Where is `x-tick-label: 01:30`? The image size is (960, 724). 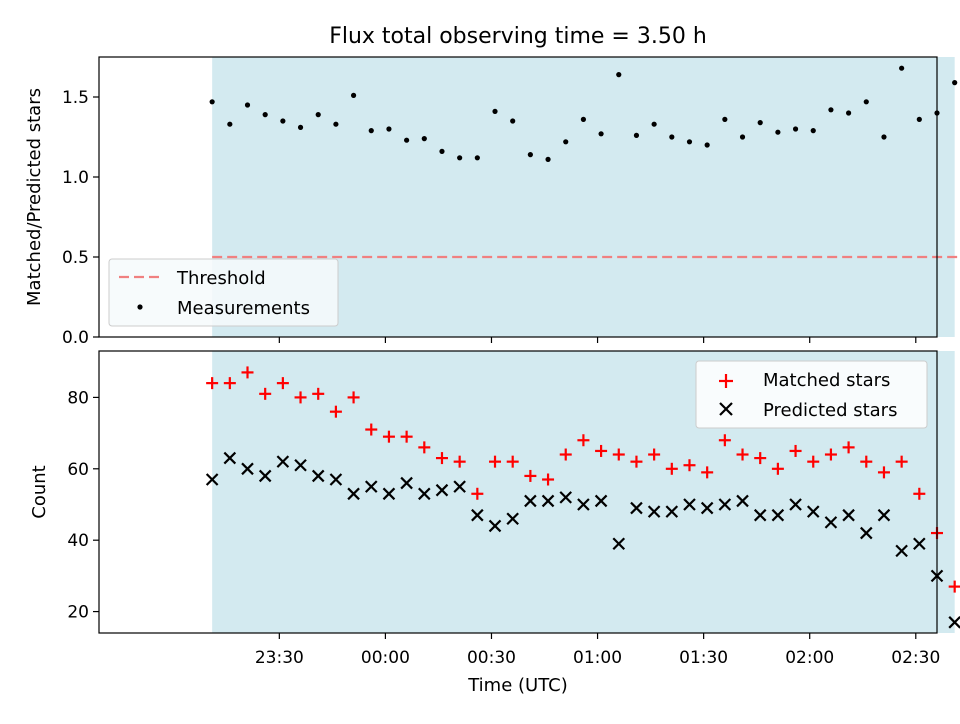
x-tick-label: 01:30 is located at coordinates (703, 658).